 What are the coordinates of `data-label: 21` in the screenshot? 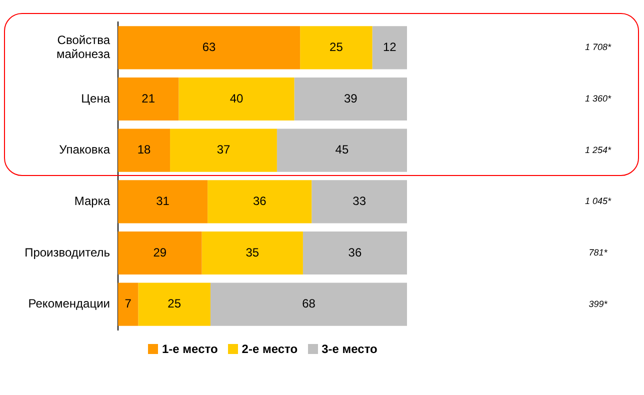 It's located at (149, 98).